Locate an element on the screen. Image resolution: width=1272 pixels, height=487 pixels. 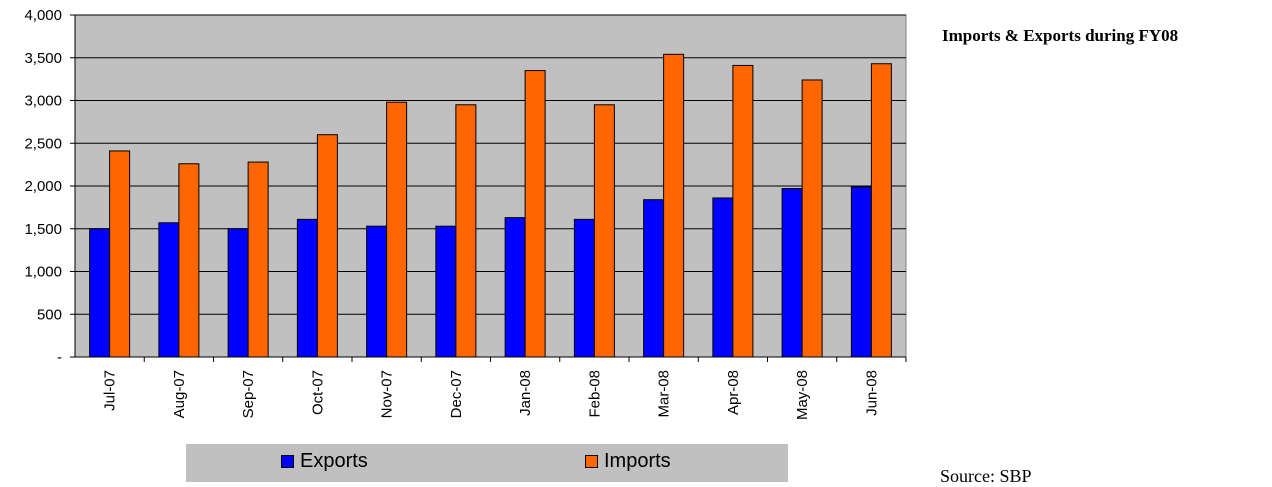
y-tick-label: 3,000 is located at coordinates (43, 101).